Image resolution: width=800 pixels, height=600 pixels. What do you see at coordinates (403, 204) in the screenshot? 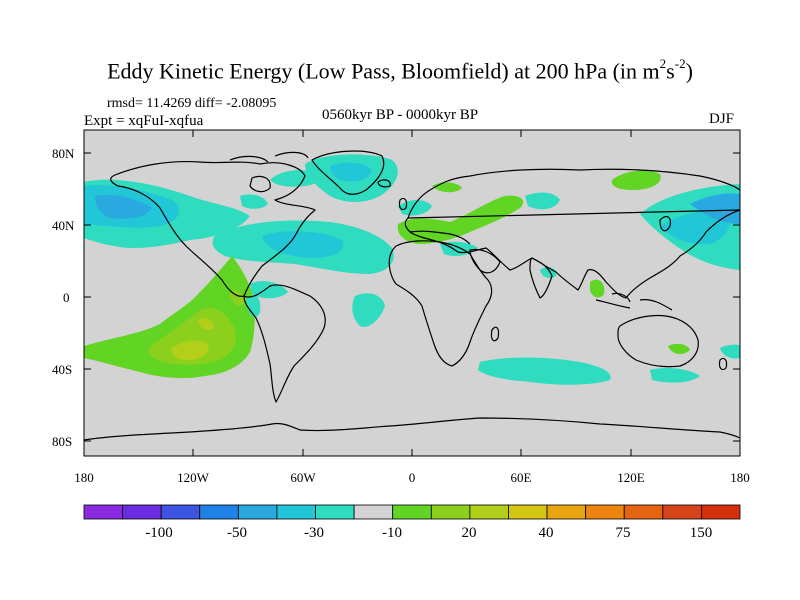
I see `coastline-britain` at bounding box center [403, 204].